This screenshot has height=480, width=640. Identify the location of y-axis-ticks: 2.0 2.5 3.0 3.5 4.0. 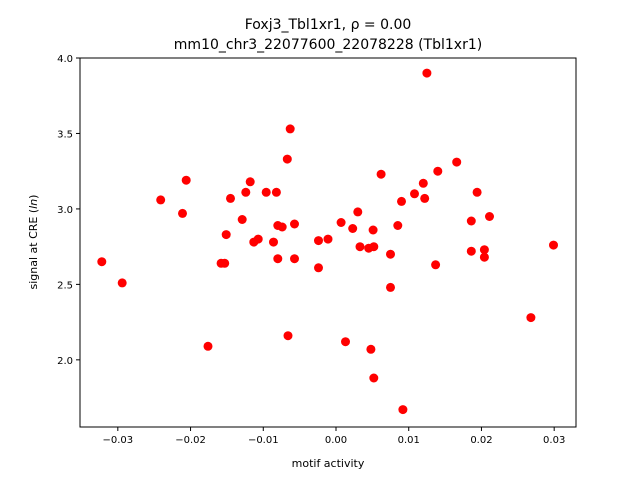
(68, 210).